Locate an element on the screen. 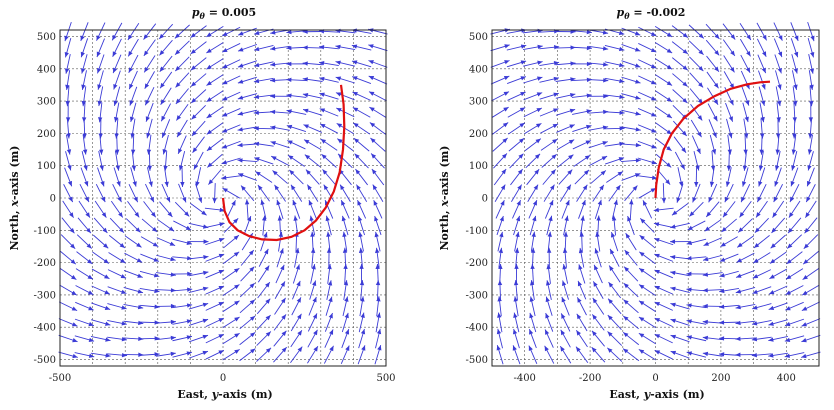 This screenshot has width=834, height=410. right-x-tick-label: 200 is located at coordinates (720, 378).